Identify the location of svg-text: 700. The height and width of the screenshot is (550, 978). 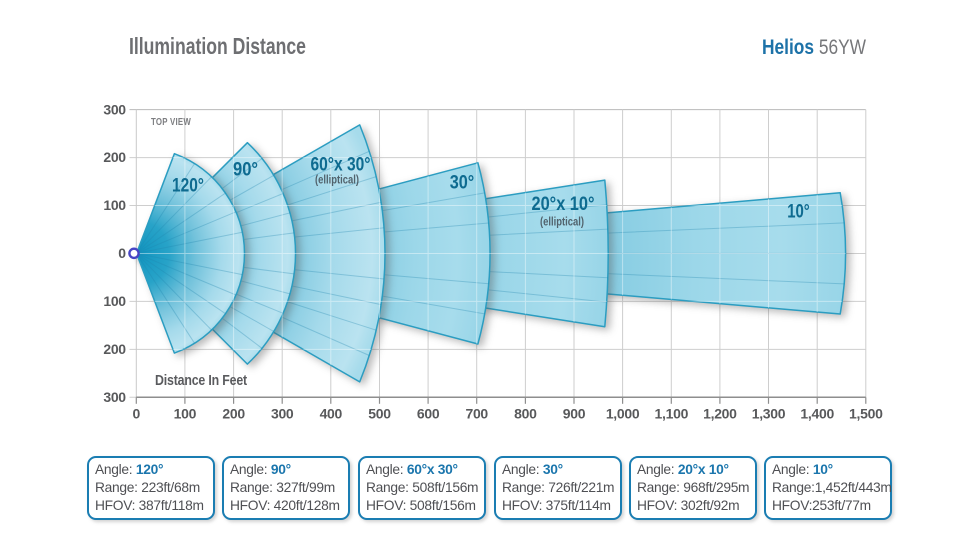
(476, 414).